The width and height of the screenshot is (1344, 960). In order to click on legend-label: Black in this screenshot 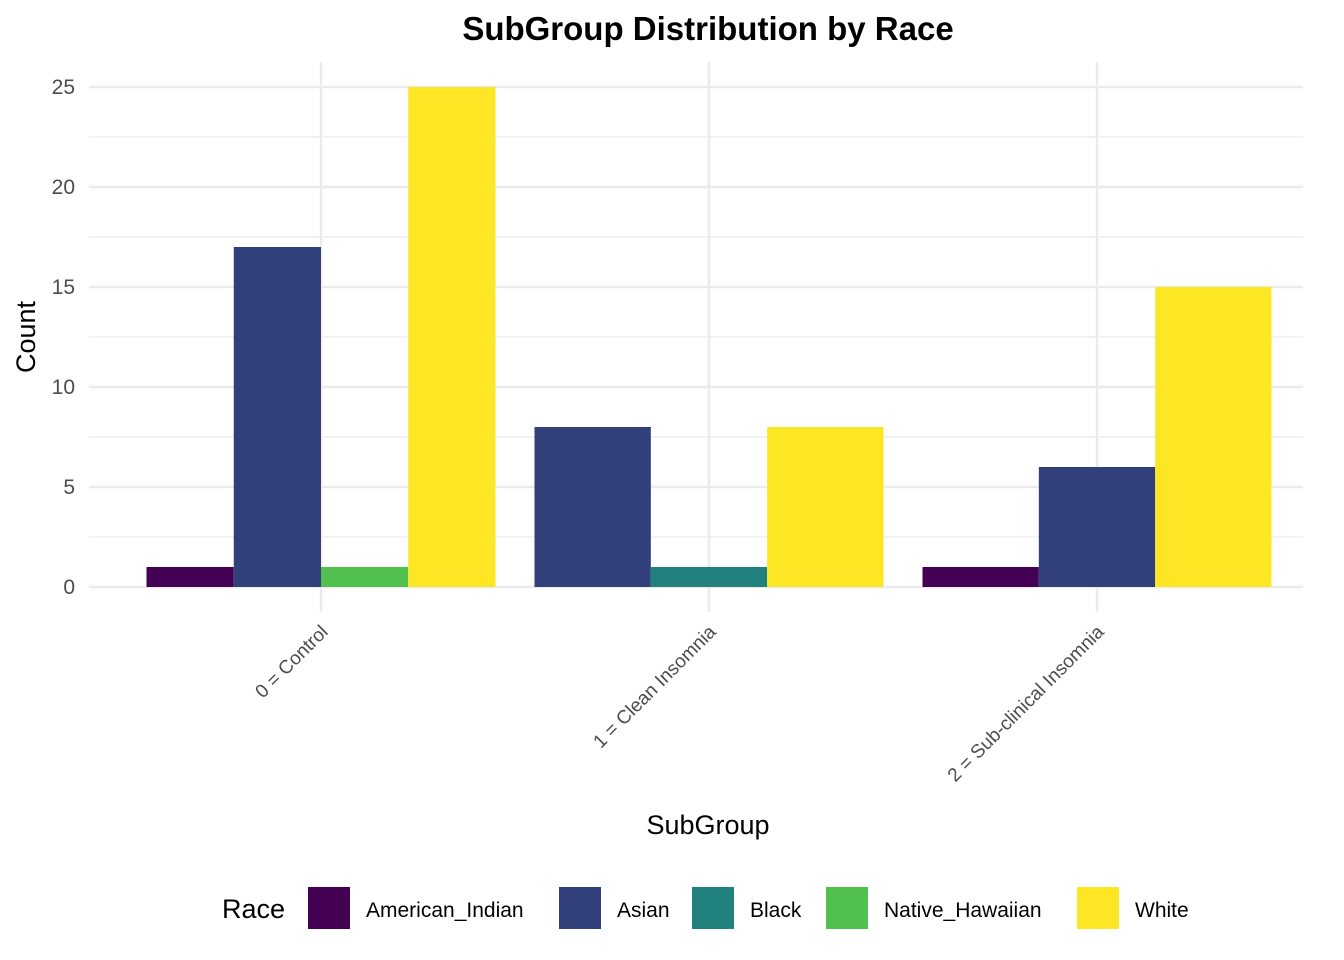, I will do `click(776, 910)`.